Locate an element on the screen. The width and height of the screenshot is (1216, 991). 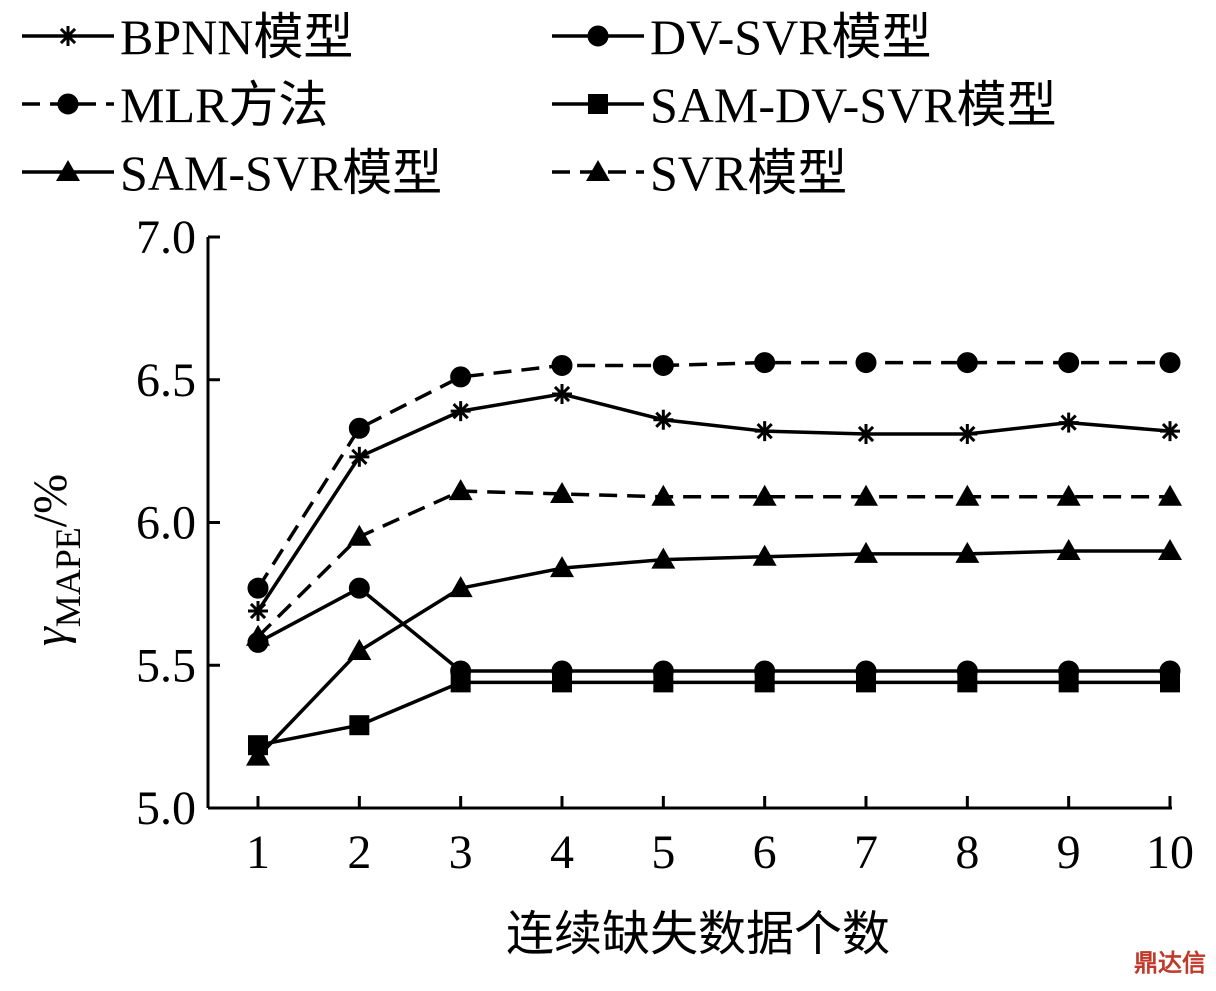
legend-item: BPNN模型 is located at coordinates (187, 37).